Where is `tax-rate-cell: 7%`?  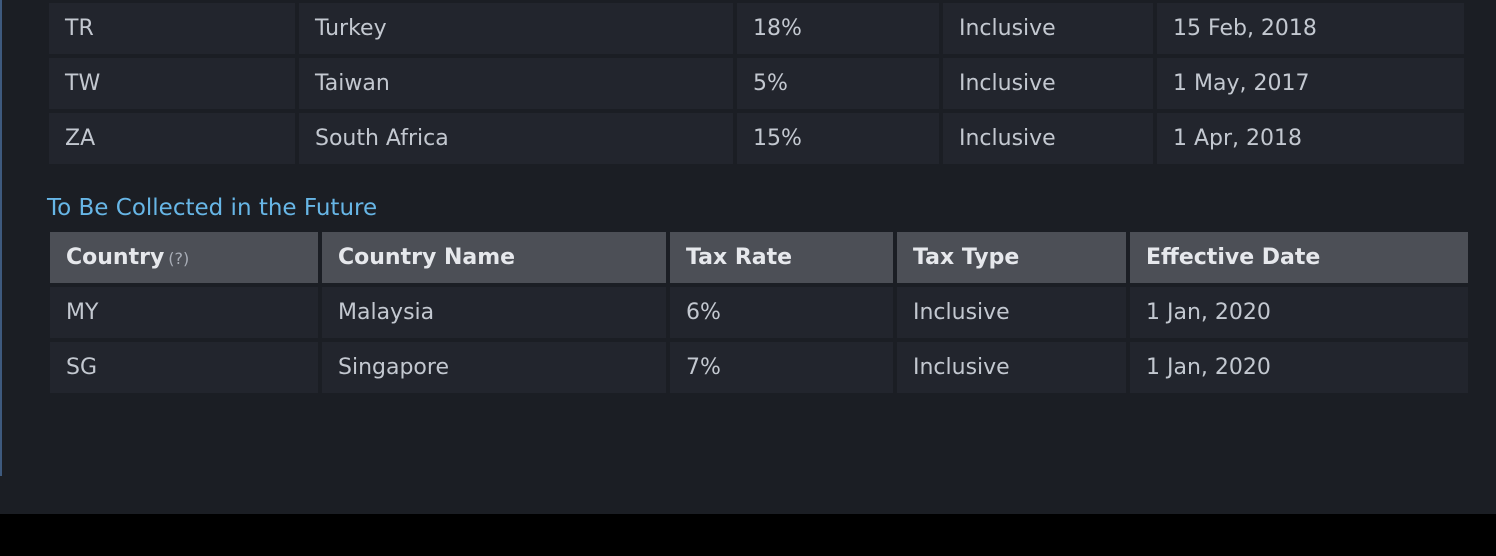 tax-rate-cell: 7% is located at coordinates (781, 367).